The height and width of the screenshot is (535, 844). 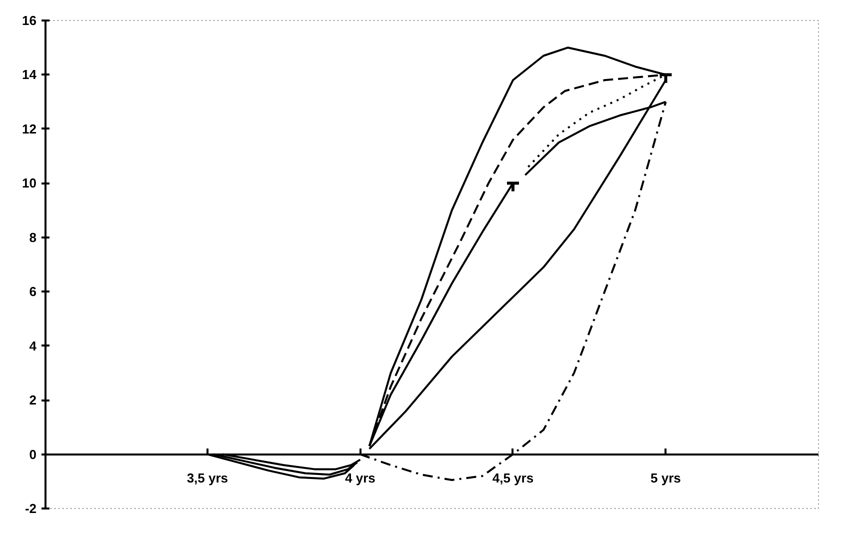 What do you see at coordinates (207, 478) in the screenshot?
I see `x-tick-label: 3,5 yrs` at bounding box center [207, 478].